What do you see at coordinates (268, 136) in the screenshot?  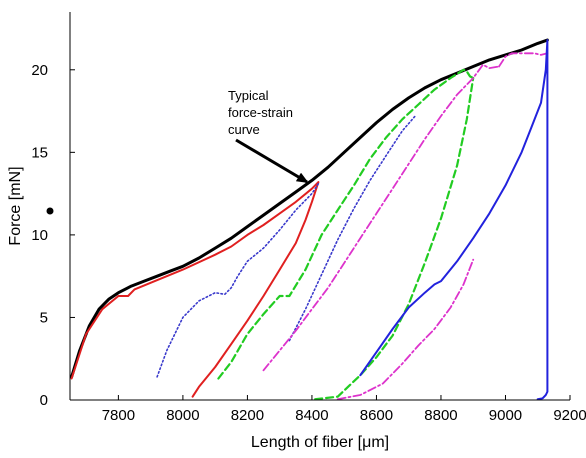 I see `annotation: Typical force-strain curve` at bounding box center [268, 136].